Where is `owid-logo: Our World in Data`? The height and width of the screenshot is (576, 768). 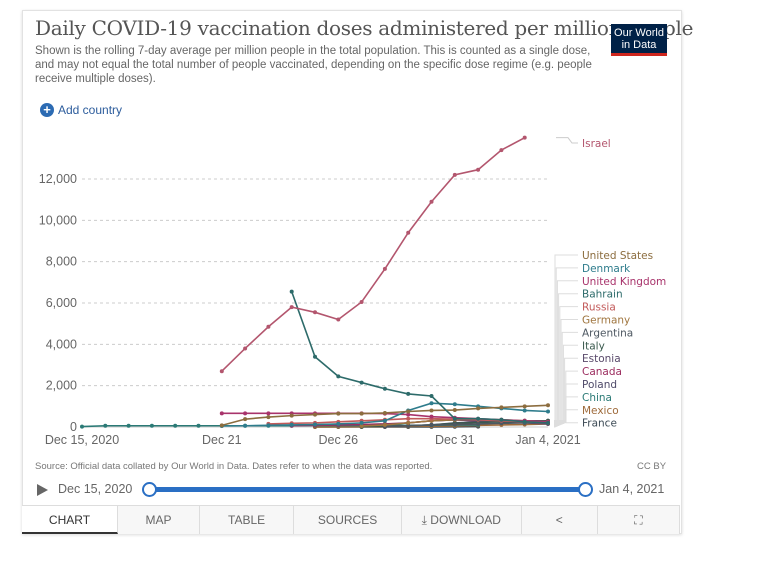
owid-logo: Our World in Data is located at coordinates (639, 40).